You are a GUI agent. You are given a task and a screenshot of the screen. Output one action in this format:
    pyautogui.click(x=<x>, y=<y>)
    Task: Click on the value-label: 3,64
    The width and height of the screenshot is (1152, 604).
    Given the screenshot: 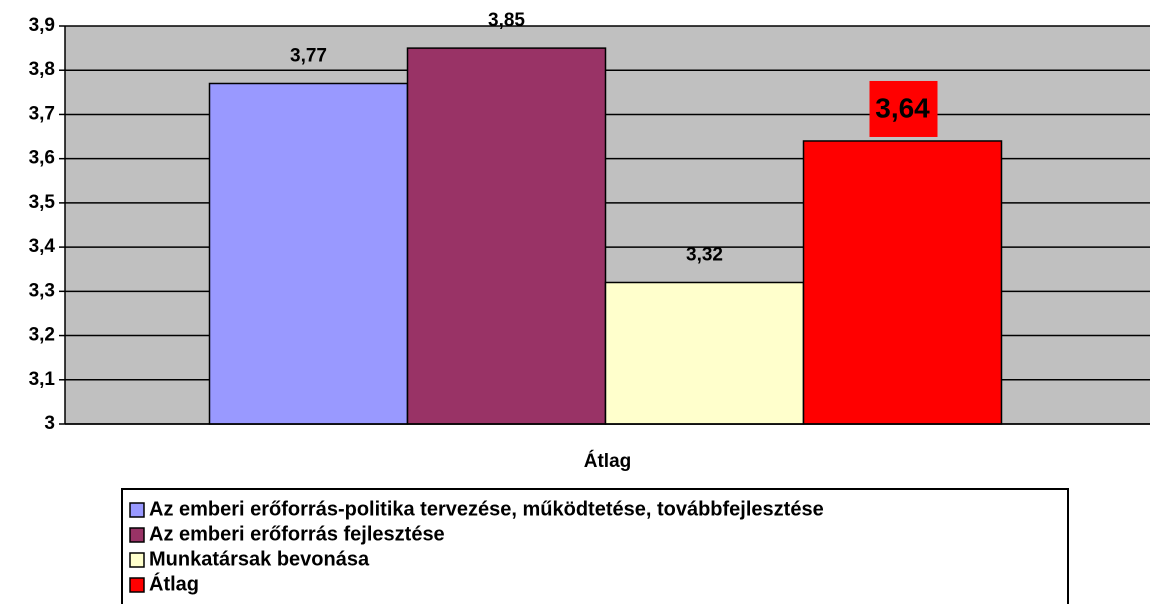 What is the action you would take?
    pyautogui.click(x=902, y=107)
    